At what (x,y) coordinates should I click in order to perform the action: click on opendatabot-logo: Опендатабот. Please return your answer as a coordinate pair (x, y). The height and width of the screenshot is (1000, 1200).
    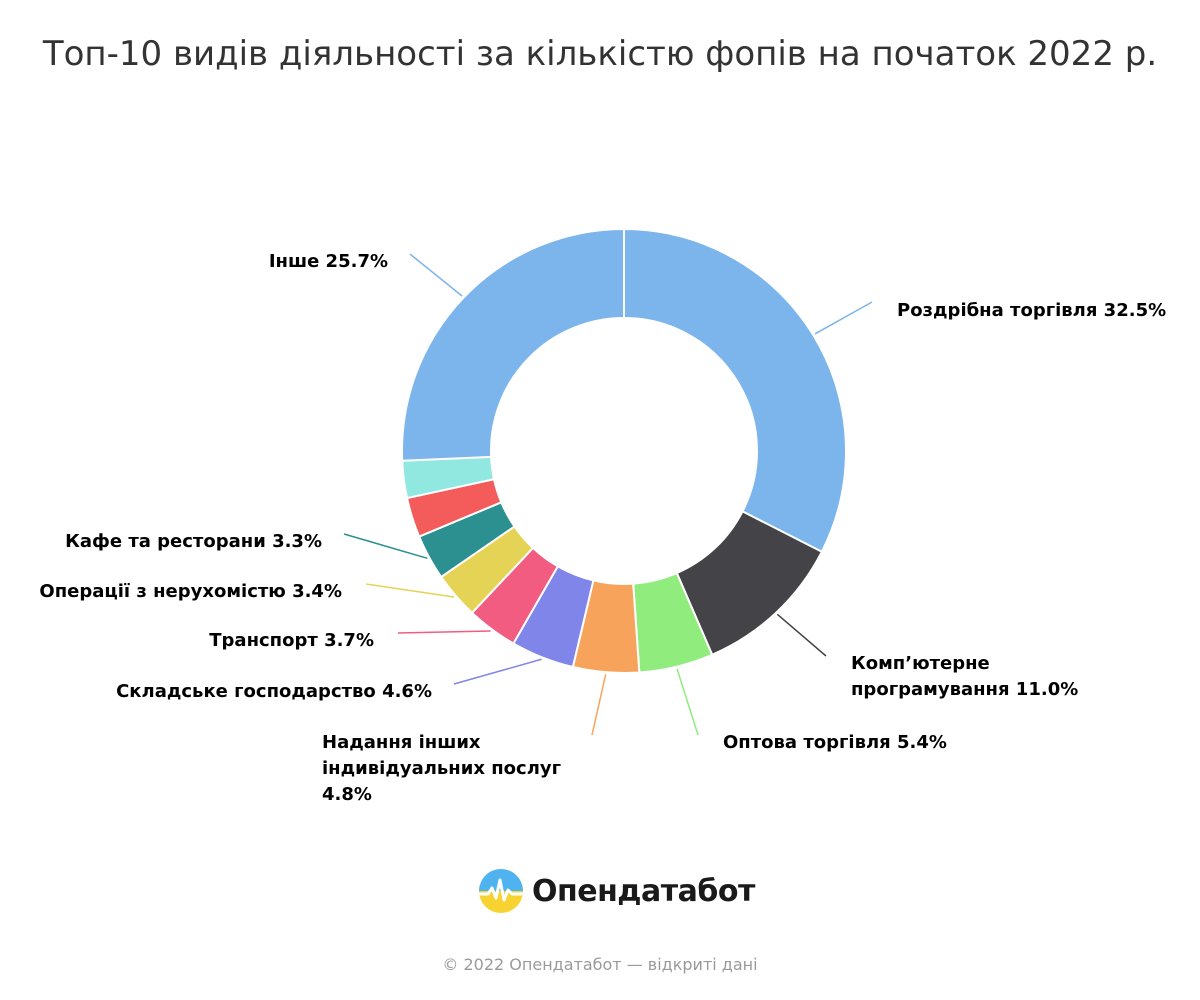
    Looking at the image, I should click on (616, 891).